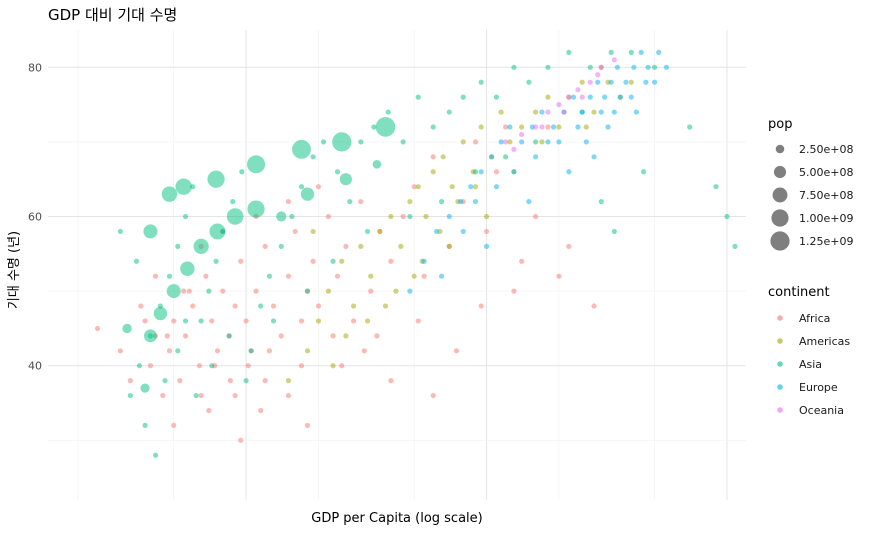 This screenshot has height=533, width=879. I want to click on y-axis-title: 기대 수명 (년), so click(14, 270).